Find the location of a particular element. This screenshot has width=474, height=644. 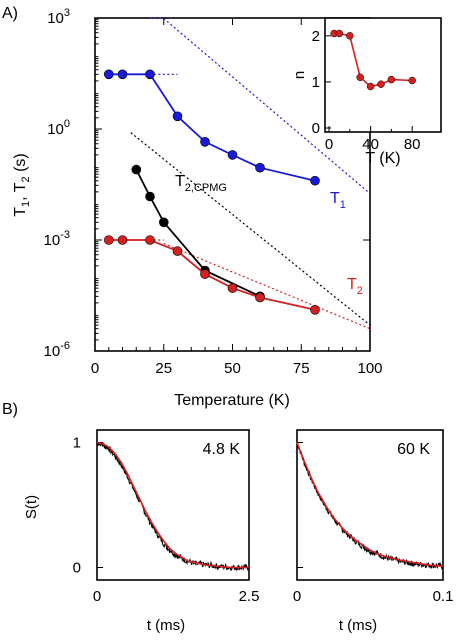

b-right-annotation: 60 K is located at coordinates (413, 449).